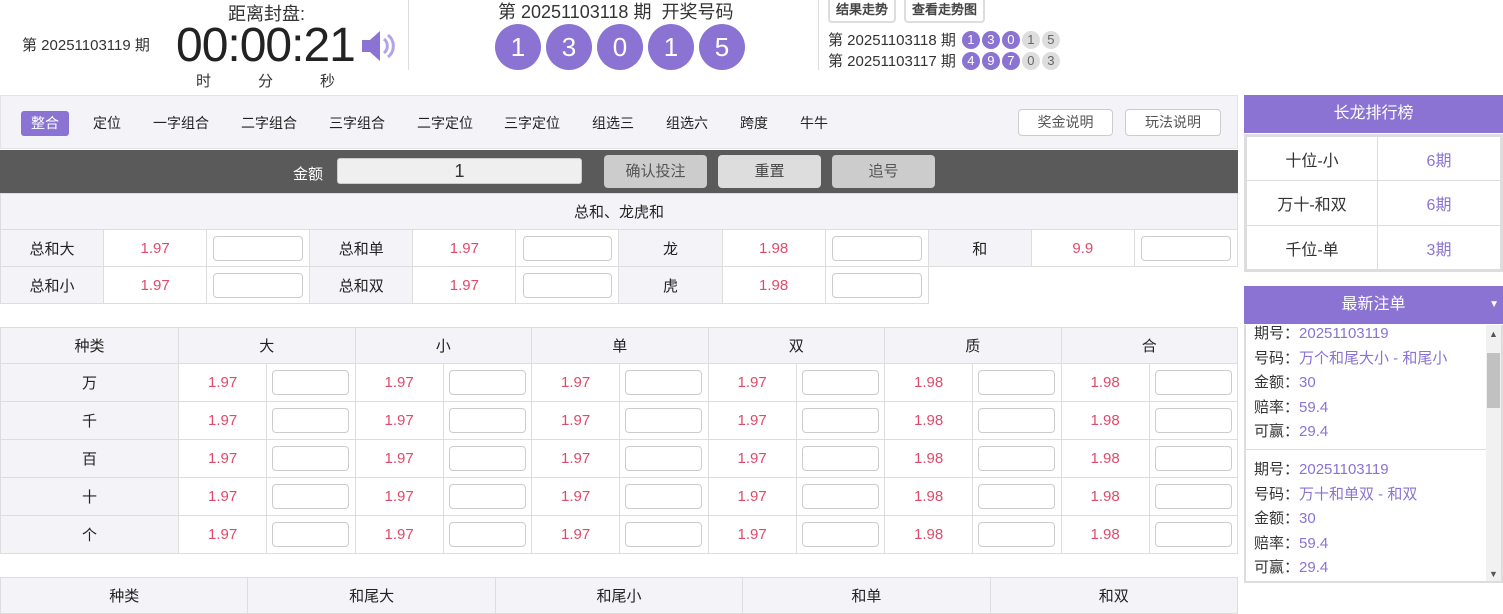 This screenshot has height=614, width=1503. I want to click on row-label: 万, so click(89, 382).